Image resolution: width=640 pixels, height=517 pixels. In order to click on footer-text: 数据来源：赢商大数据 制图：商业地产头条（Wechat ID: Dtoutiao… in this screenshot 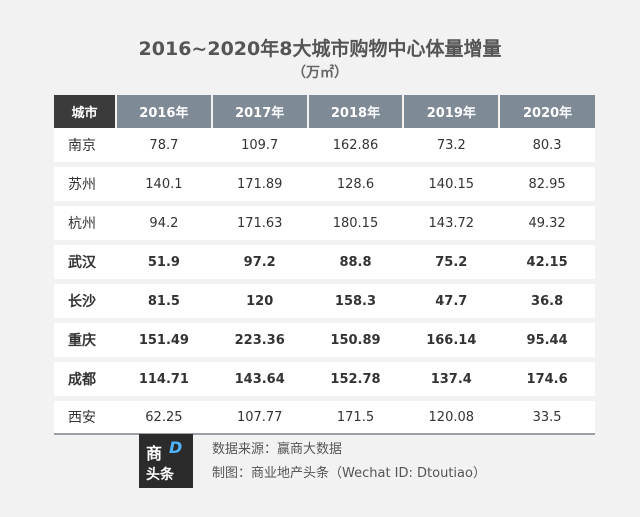, I will do `click(349, 462)`.